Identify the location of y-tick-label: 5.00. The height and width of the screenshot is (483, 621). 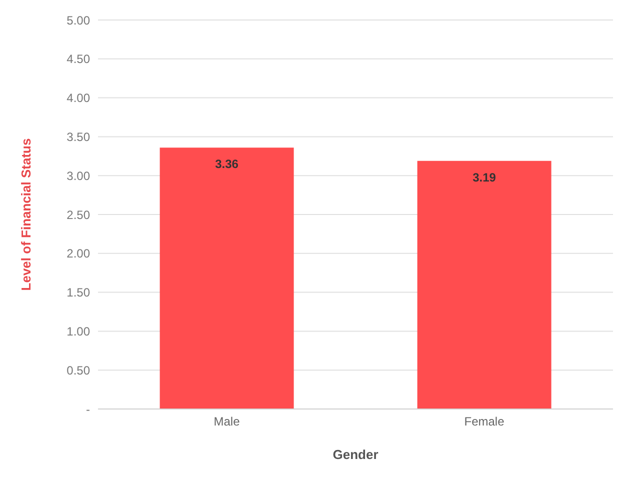
(78, 20).